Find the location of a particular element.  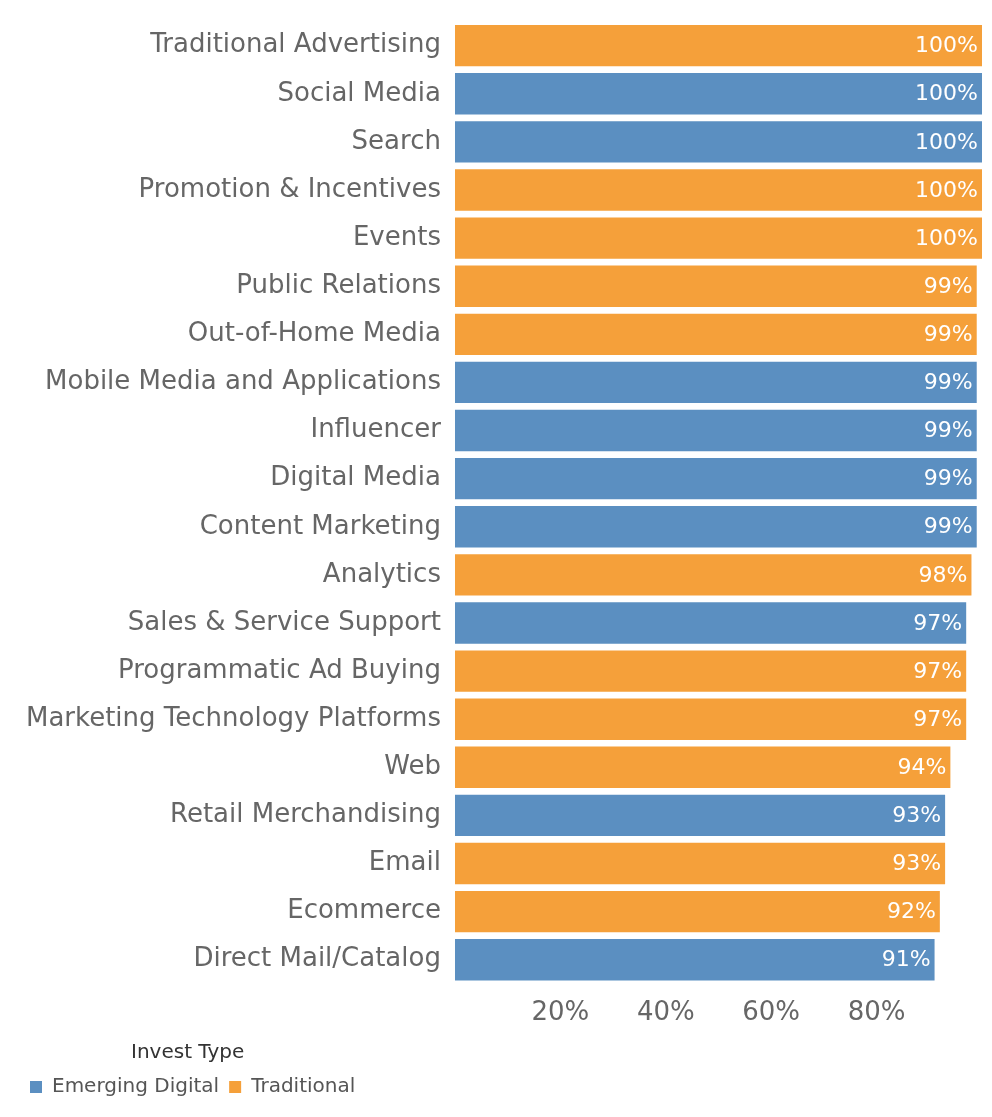

y-tick-label: Email is located at coordinates (404, 861).